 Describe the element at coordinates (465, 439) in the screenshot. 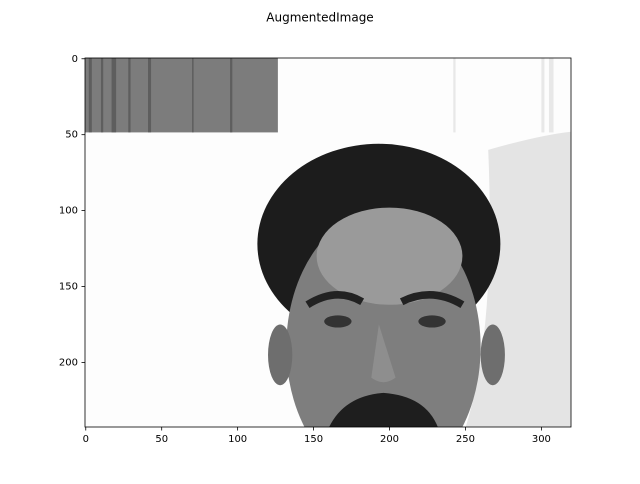

I see `x-tick-label: 250` at that location.